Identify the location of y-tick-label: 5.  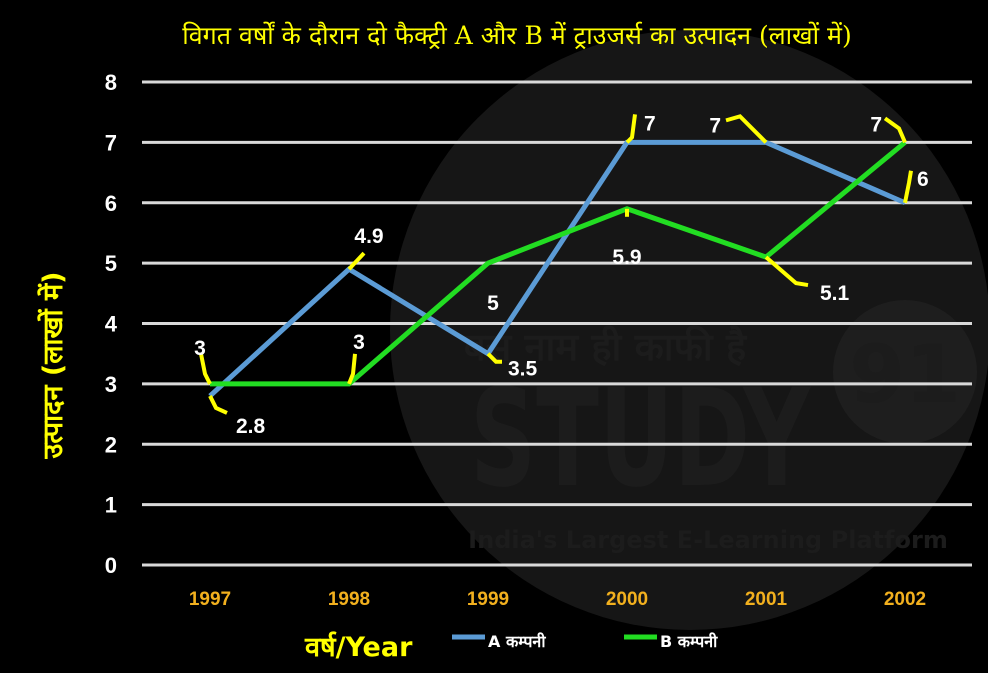
(111, 263).